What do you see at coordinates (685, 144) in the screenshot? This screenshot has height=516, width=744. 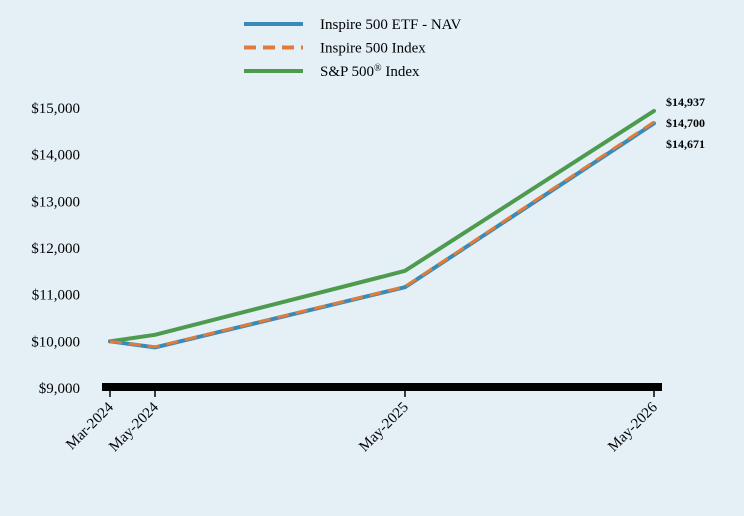 I see `end-value-label: $14,671` at bounding box center [685, 144].